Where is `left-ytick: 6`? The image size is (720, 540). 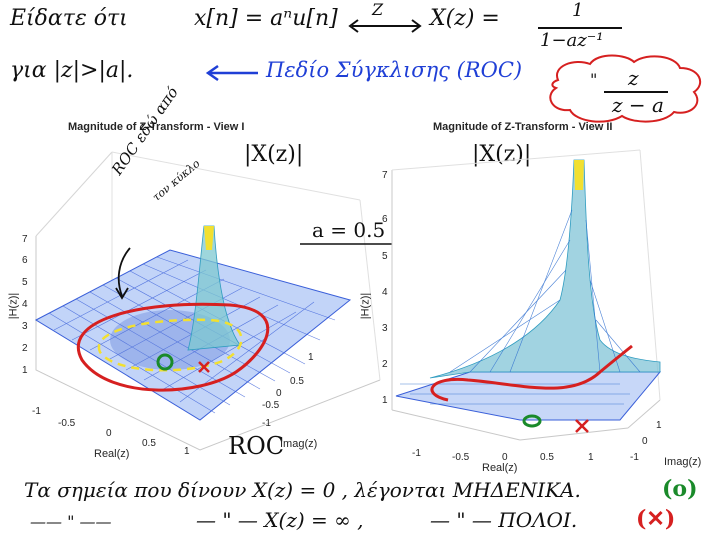
left-ytick: 6 is located at coordinates (25, 260).